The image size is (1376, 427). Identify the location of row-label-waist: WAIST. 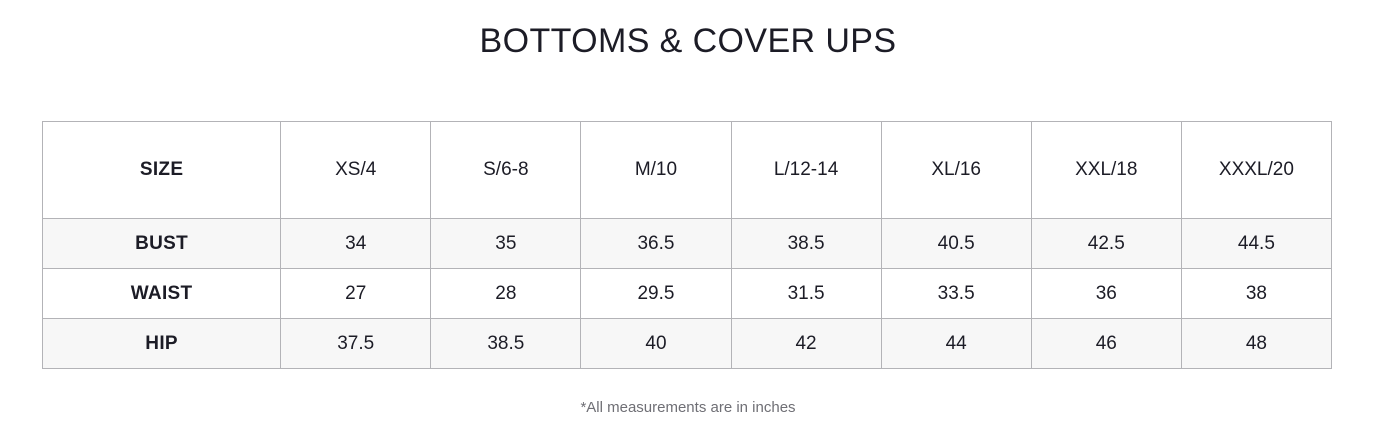
(161, 293).